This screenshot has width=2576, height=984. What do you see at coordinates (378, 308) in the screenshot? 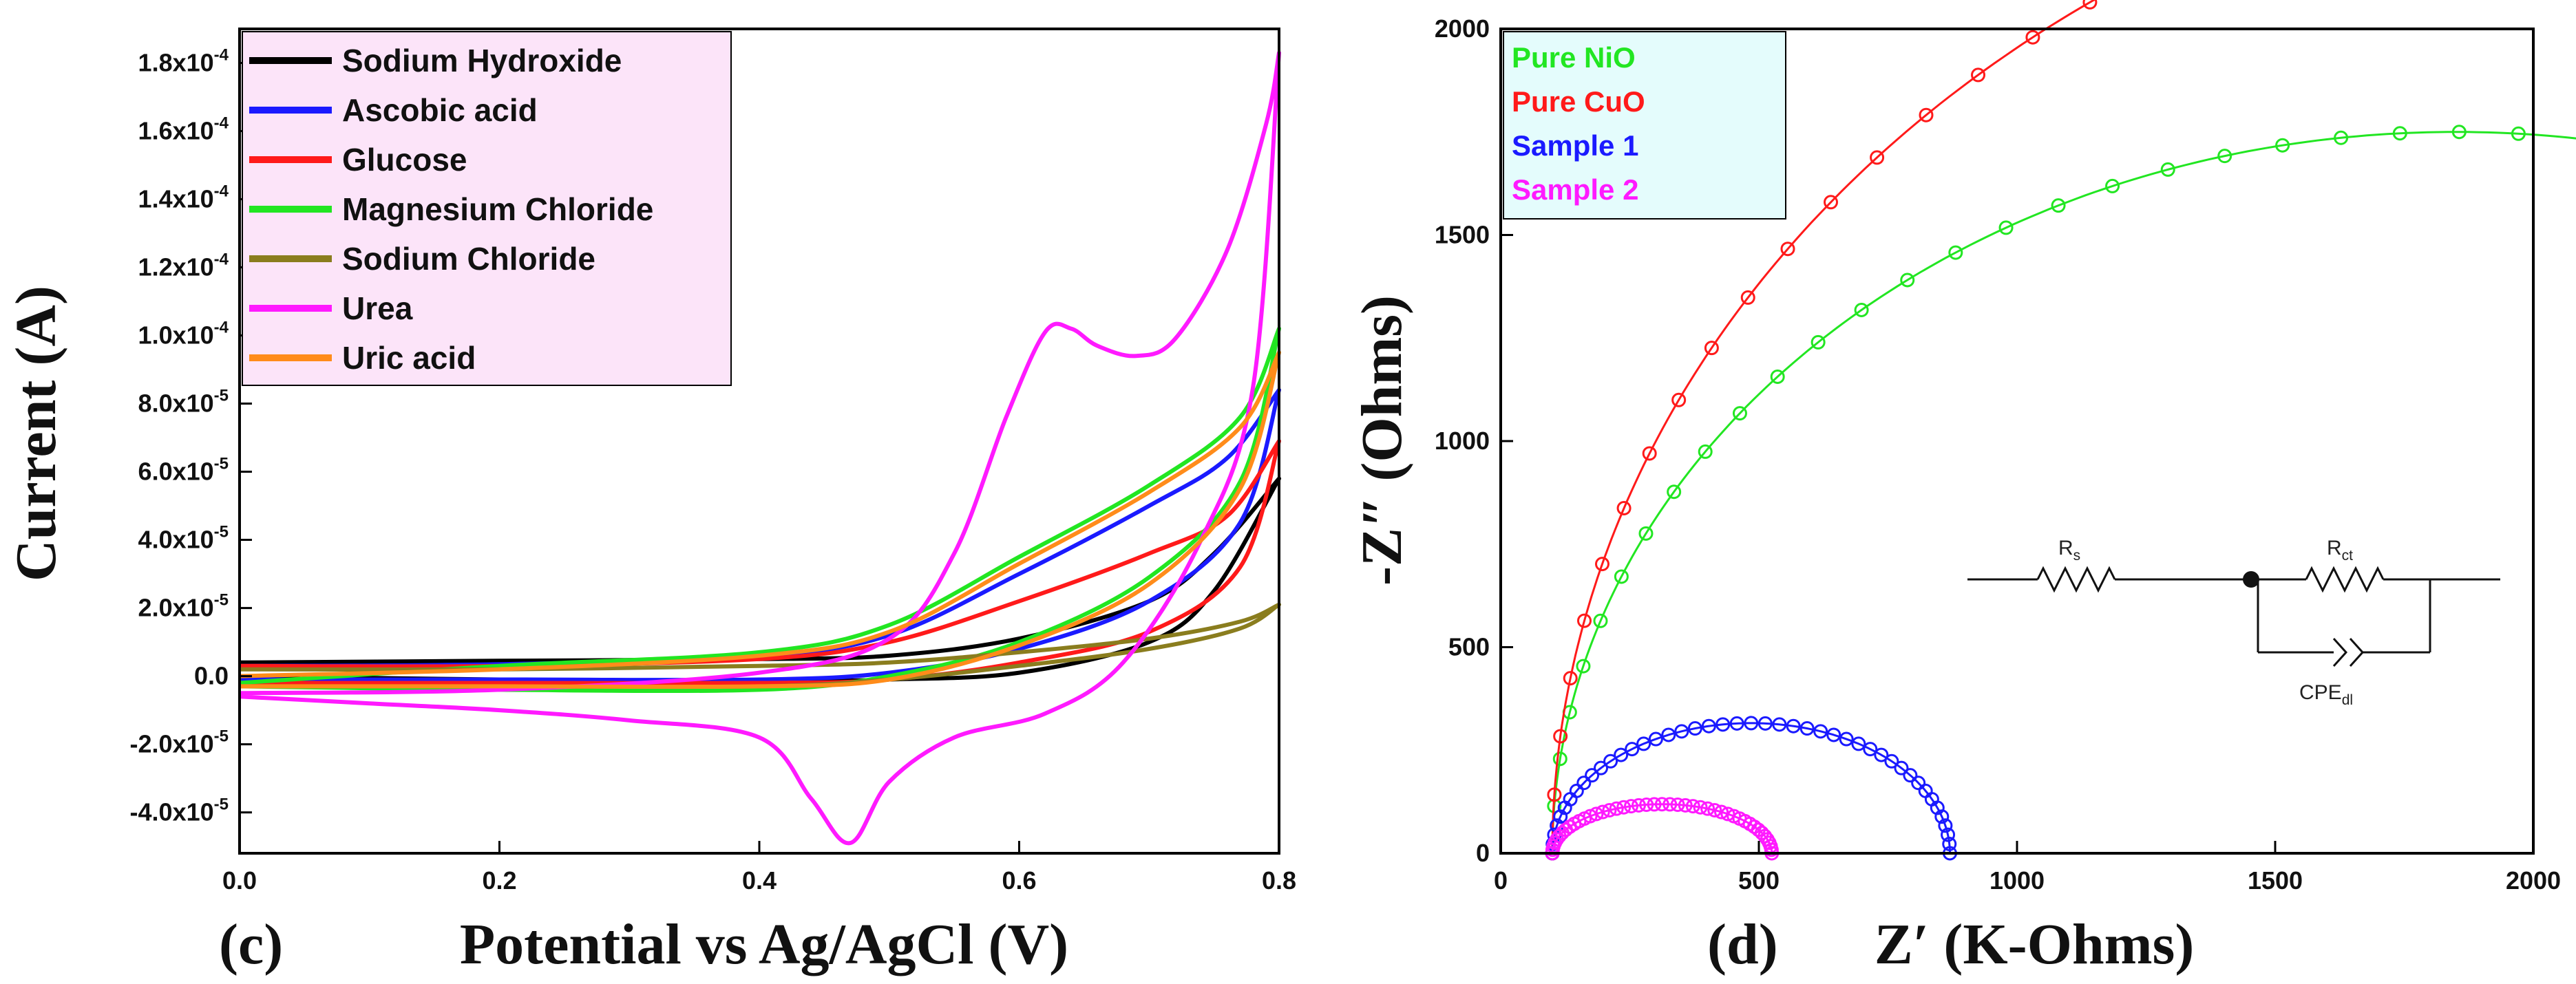
I see `cv-legend-label: Urea` at bounding box center [378, 308].